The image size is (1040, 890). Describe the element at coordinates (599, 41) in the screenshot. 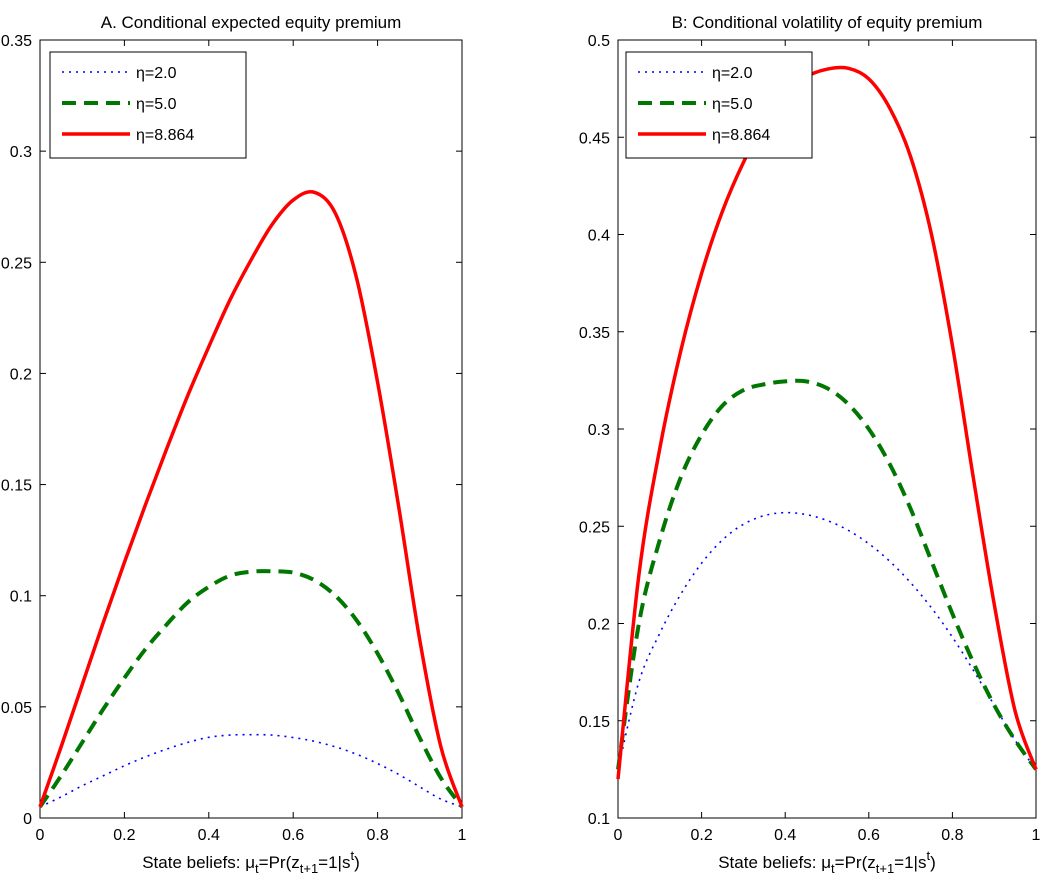

I see `y-tick-label: 0.5` at that location.